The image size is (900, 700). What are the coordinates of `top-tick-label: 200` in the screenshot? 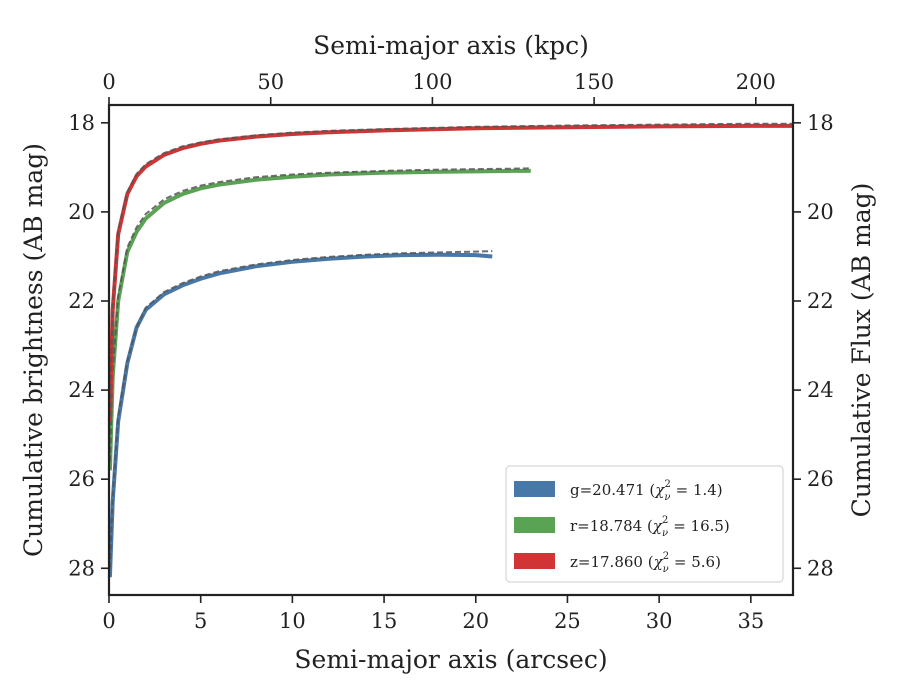 It's located at (756, 82).